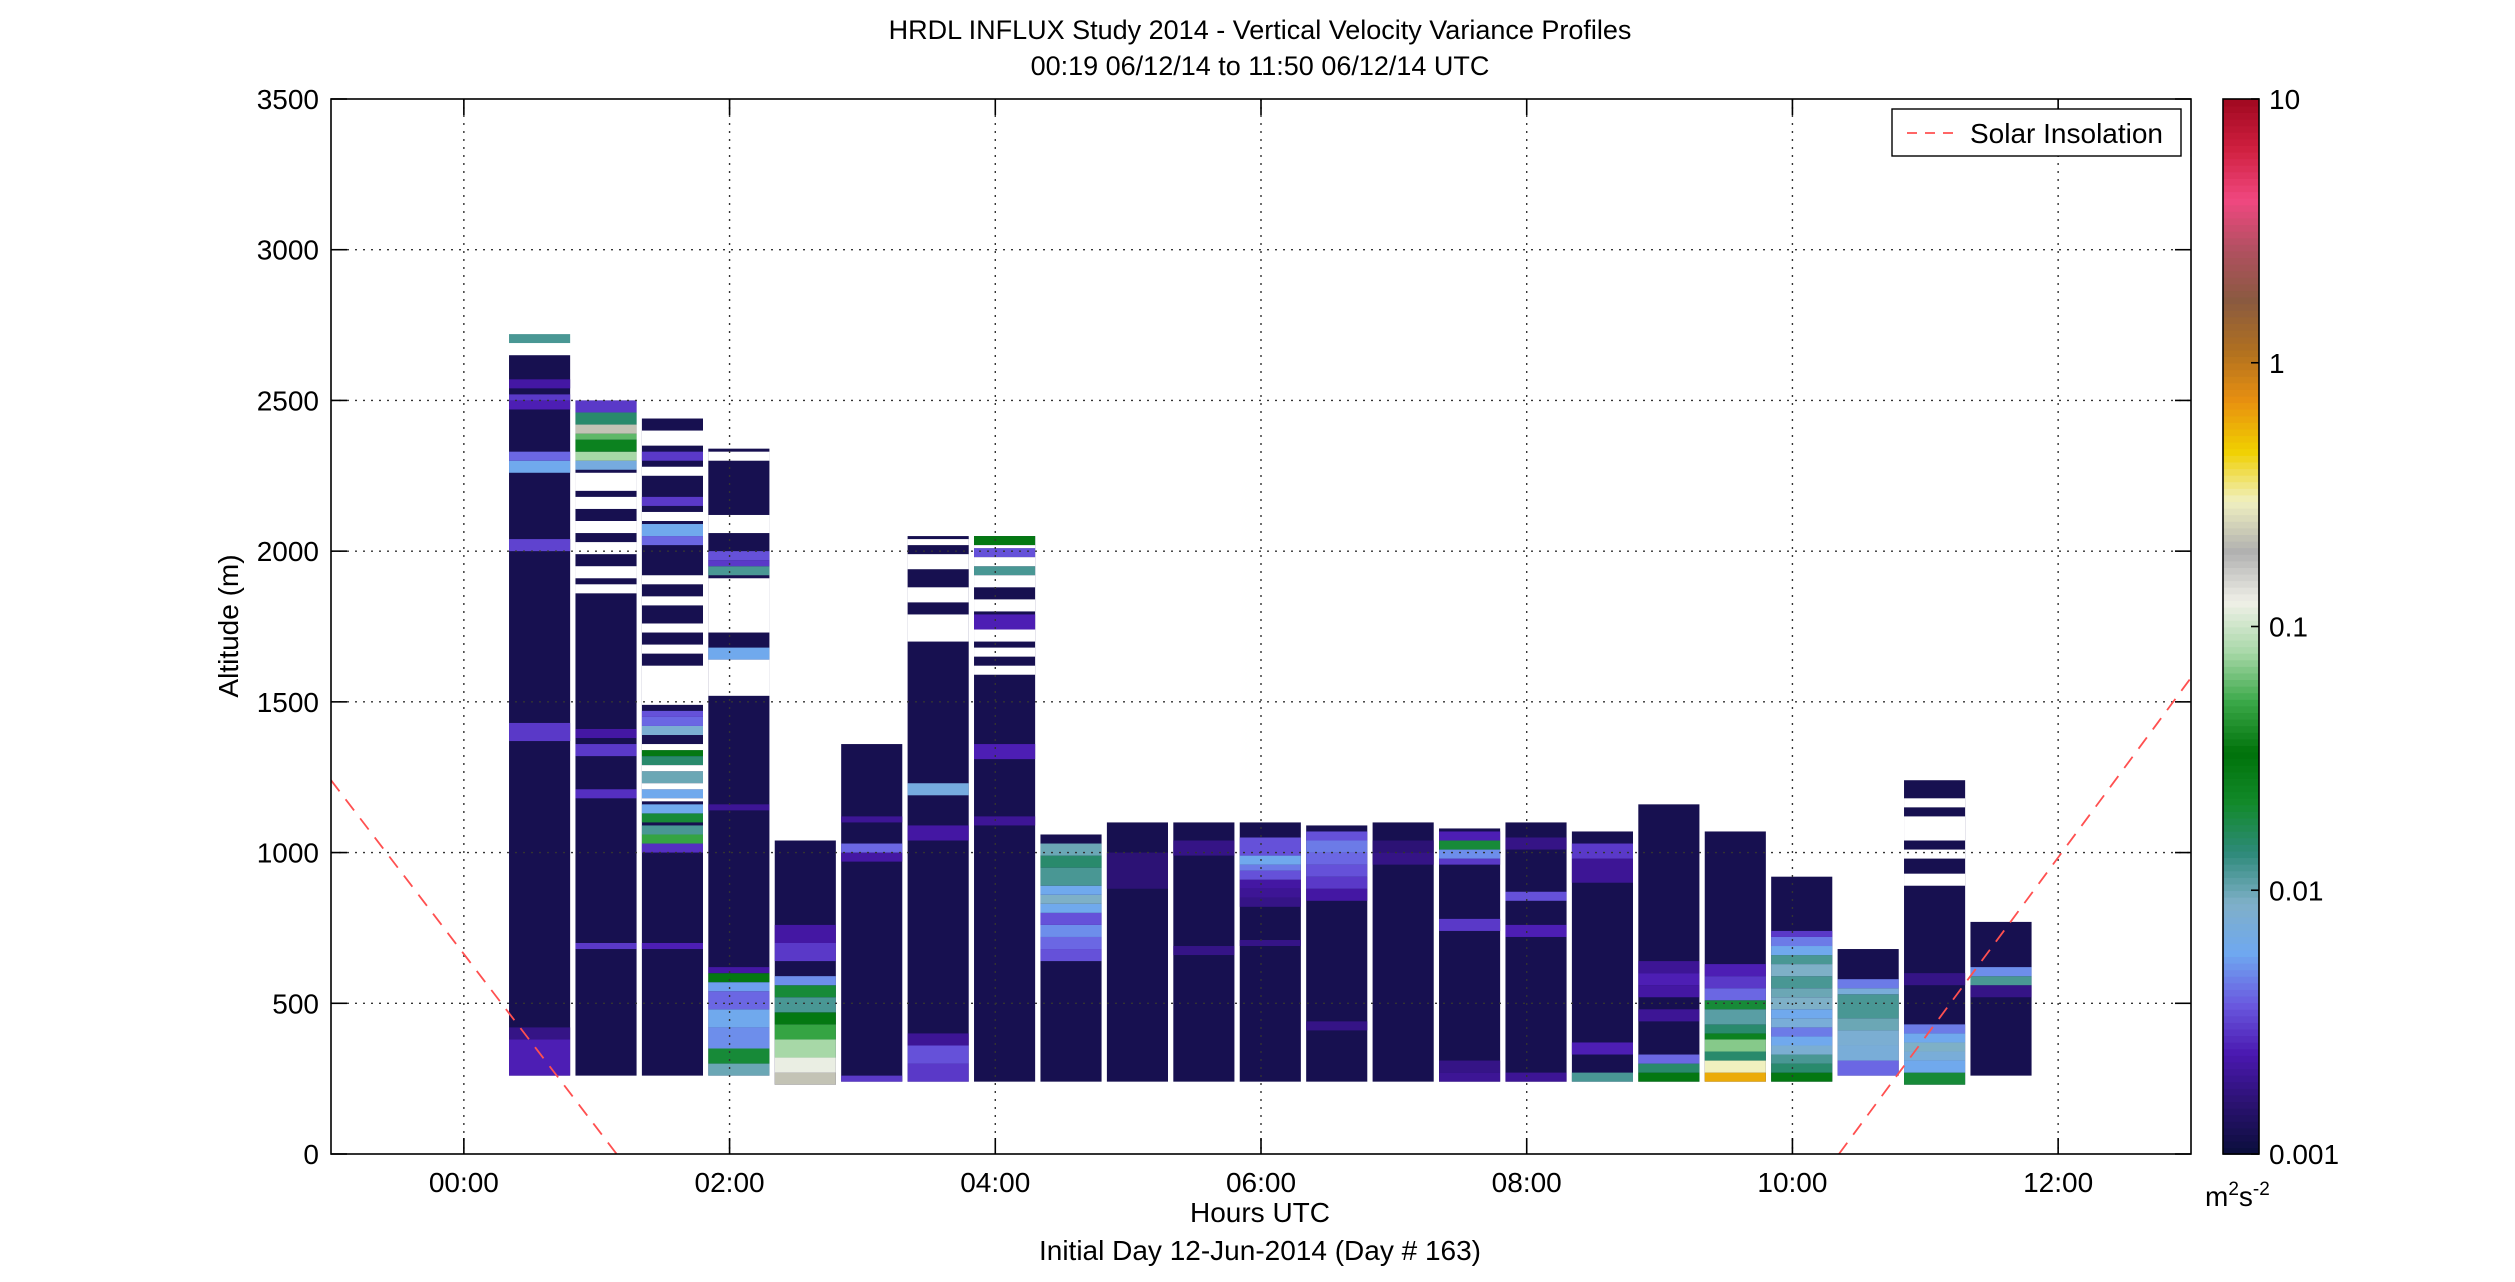 The image size is (2515, 1282). Describe the element at coordinates (2295, 627) in the screenshot. I see `colorbar-ticks: 0.001 0.01 0.1 1 10` at that location.